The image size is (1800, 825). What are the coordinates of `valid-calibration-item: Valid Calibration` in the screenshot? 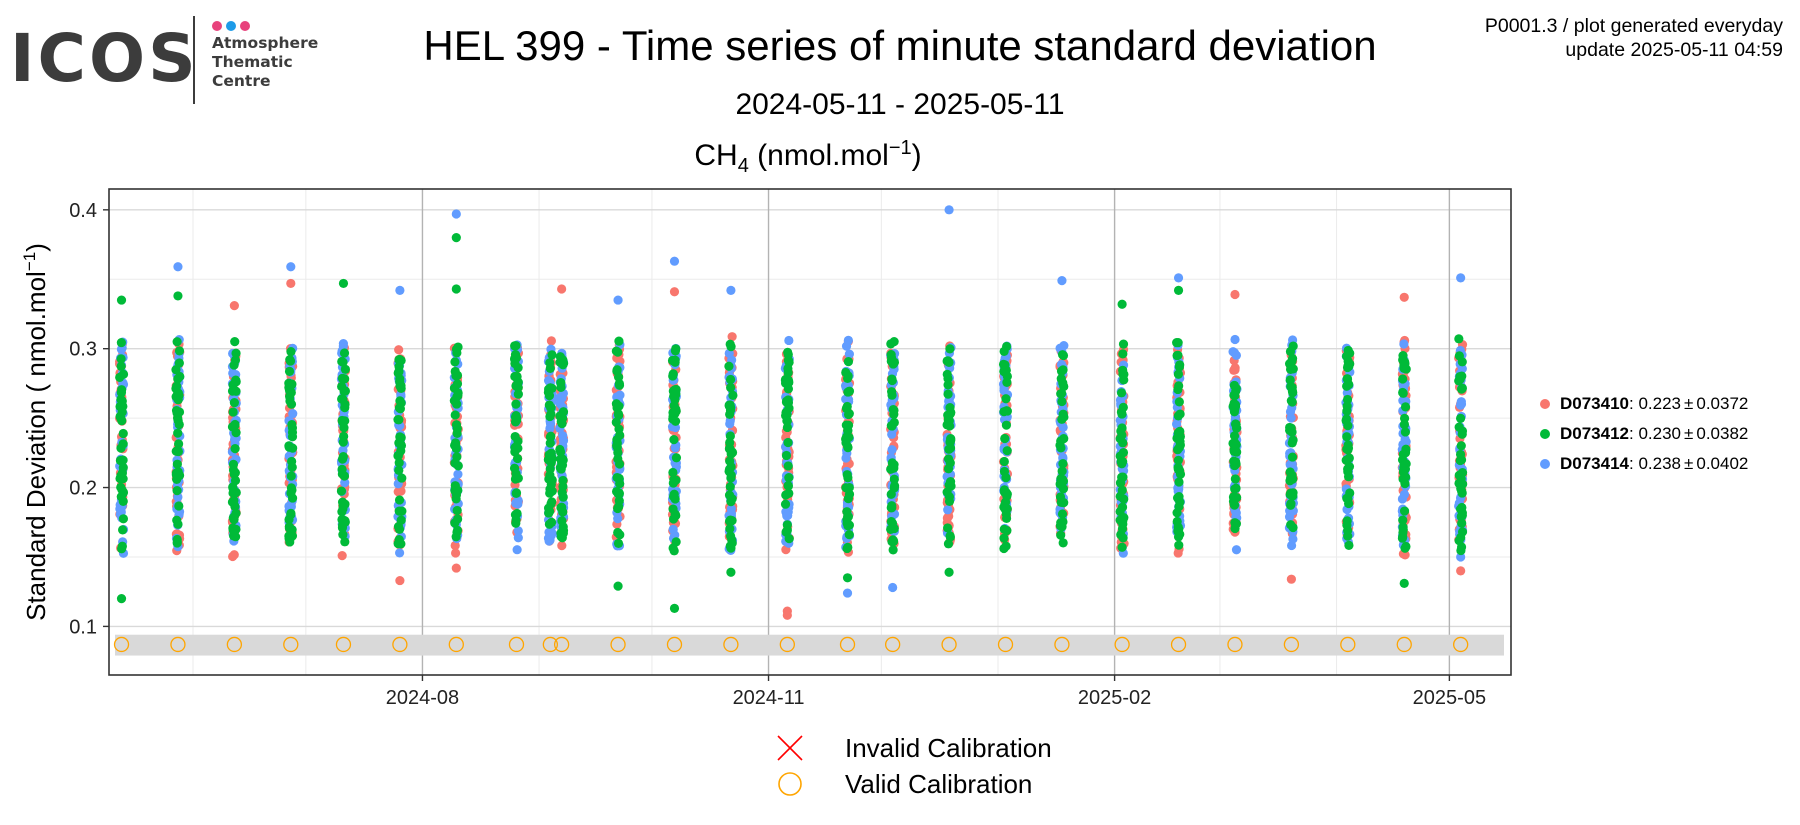 It's located at (913, 784).